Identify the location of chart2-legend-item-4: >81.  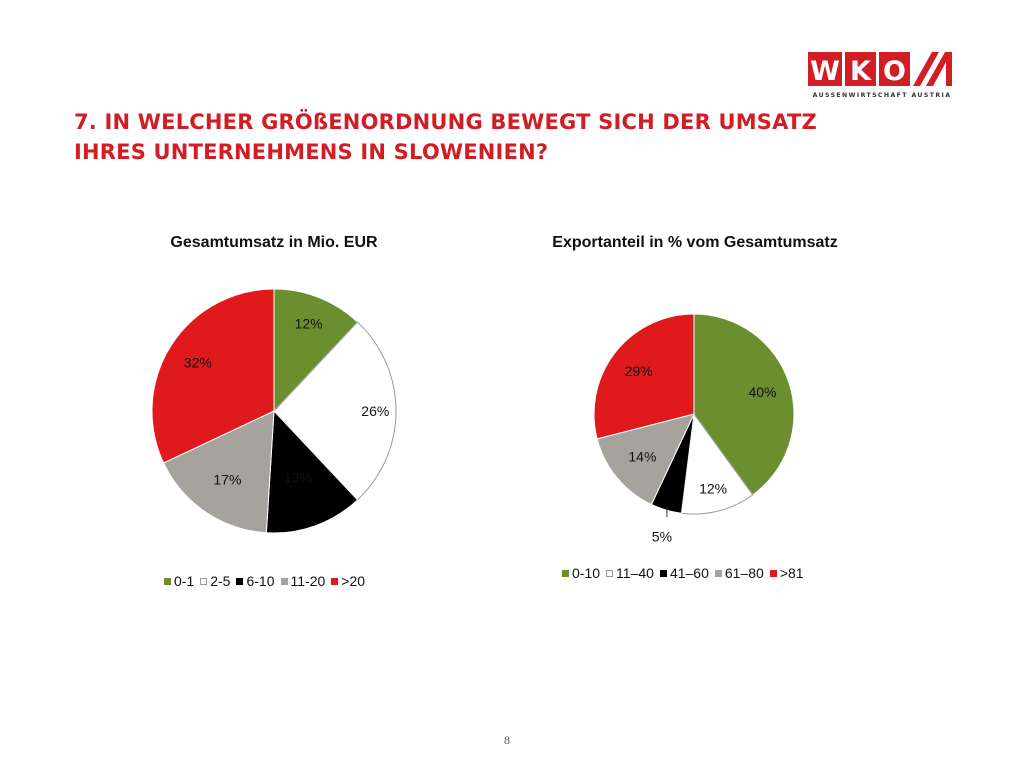
(786, 573).